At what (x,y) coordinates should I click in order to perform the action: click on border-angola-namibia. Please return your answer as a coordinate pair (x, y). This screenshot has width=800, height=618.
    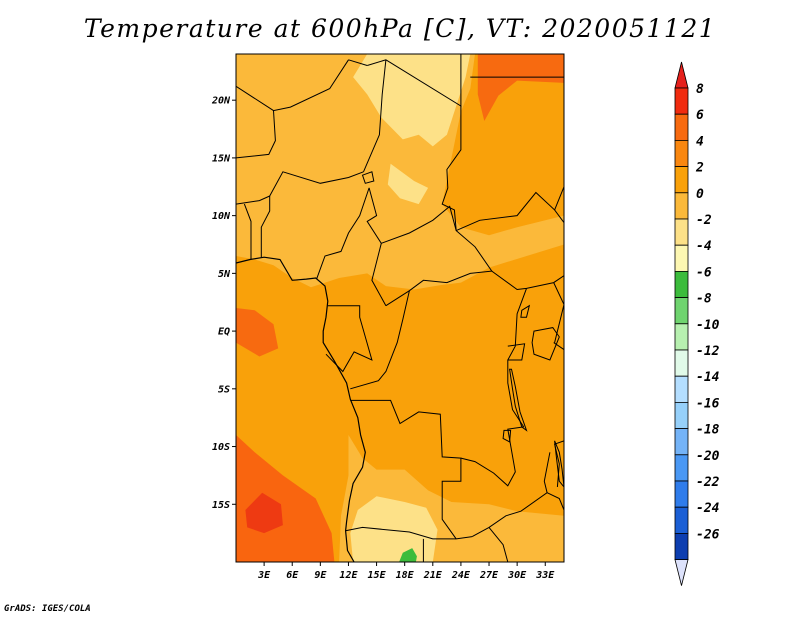
    Looking at the image, I should click on (409, 533).